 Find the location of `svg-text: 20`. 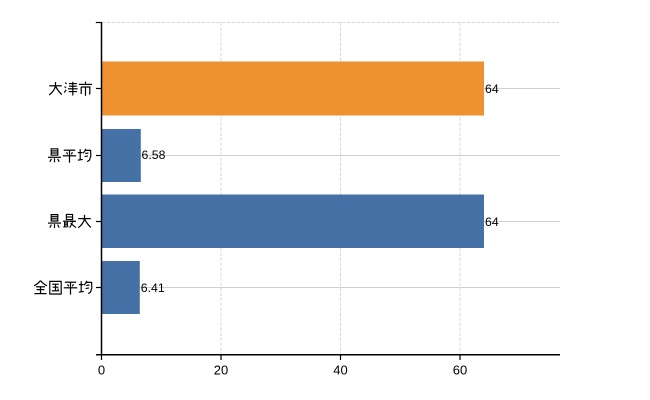

svg-text: 20 is located at coordinates (221, 370).